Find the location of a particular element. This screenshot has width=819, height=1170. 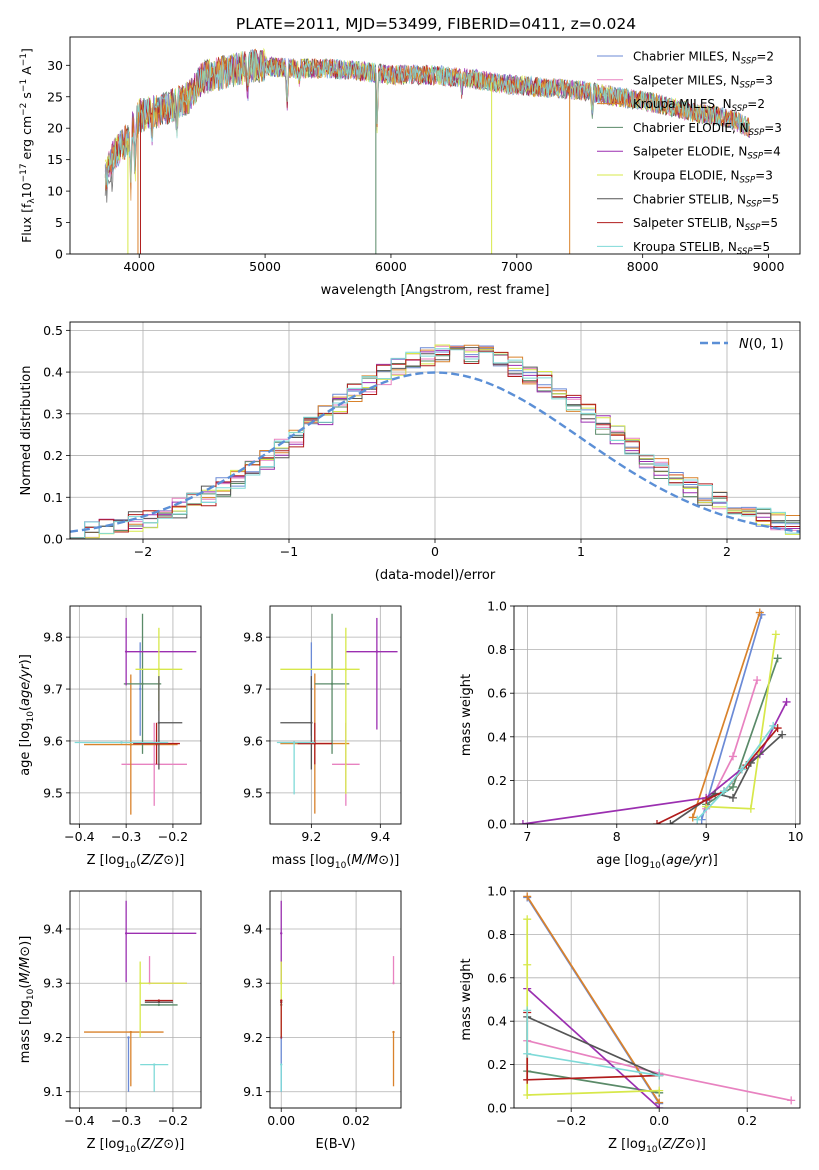

x-tick-label: 9.2 is located at coordinates (311, 836).